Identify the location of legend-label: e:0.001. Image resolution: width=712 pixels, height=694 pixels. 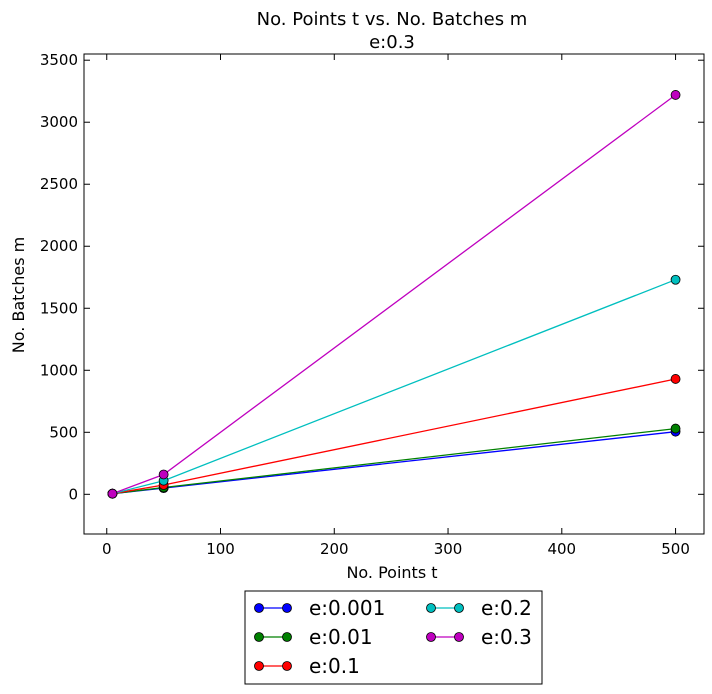
(347, 608).